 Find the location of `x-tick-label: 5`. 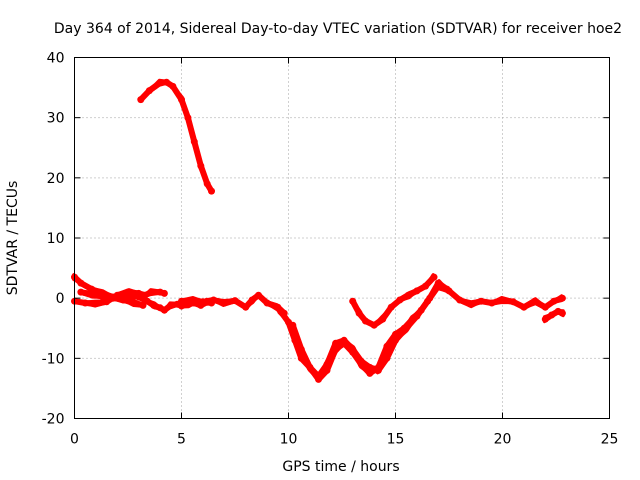

x-tick-label: 5 is located at coordinates (181, 440).